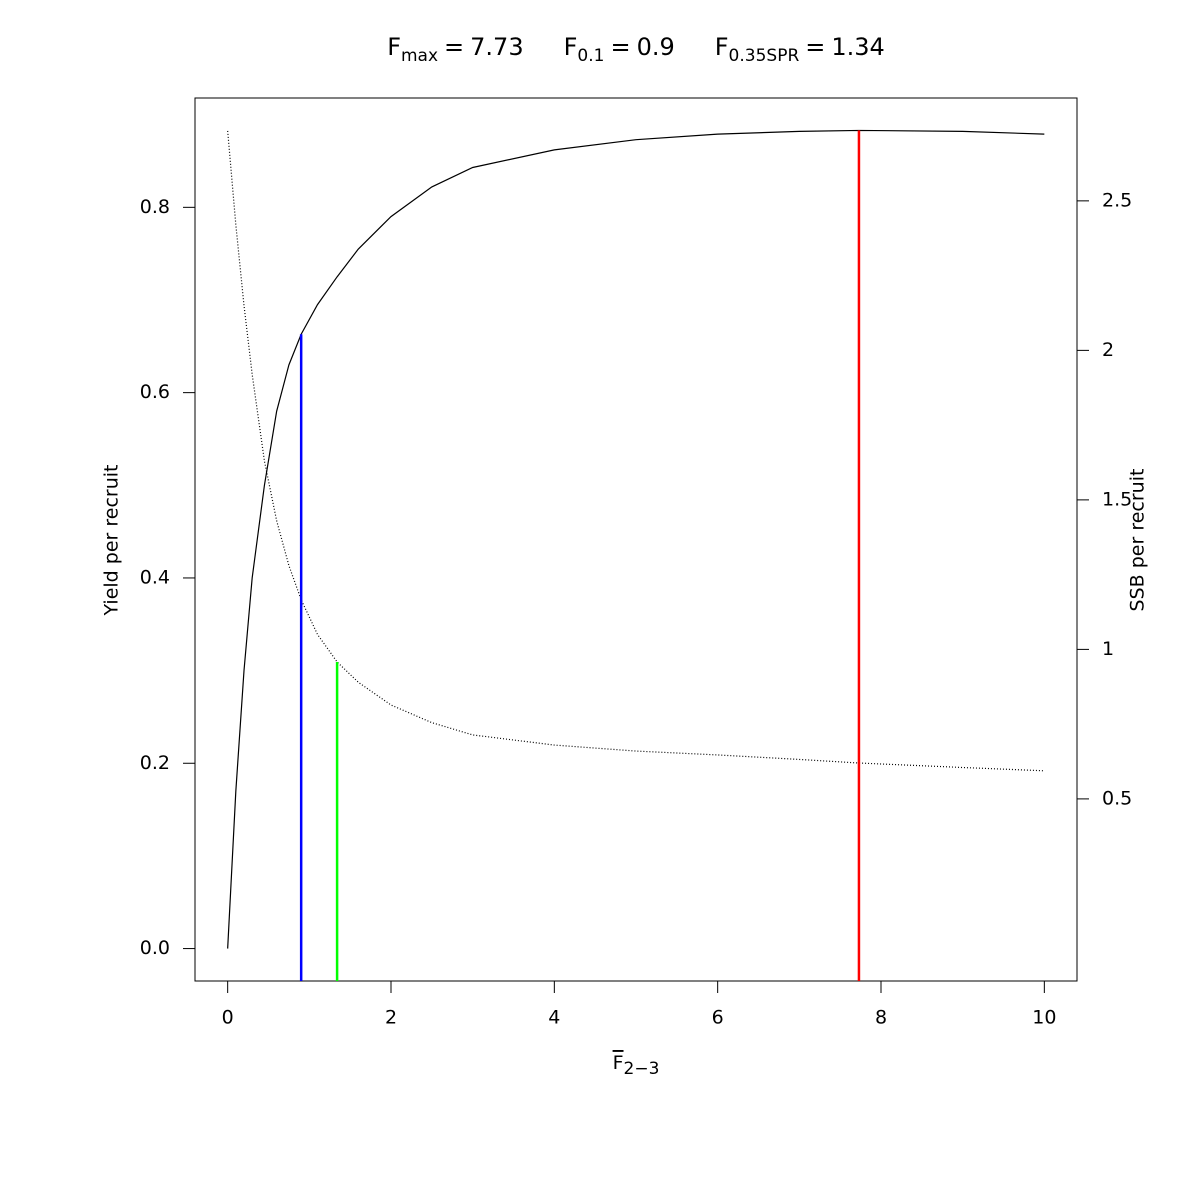 The height and width of the screenshot is (1200, 1200). Describe the element at coordinates (618, 1063) in the screenshot. I see `x-label-symbol: F` at that location.